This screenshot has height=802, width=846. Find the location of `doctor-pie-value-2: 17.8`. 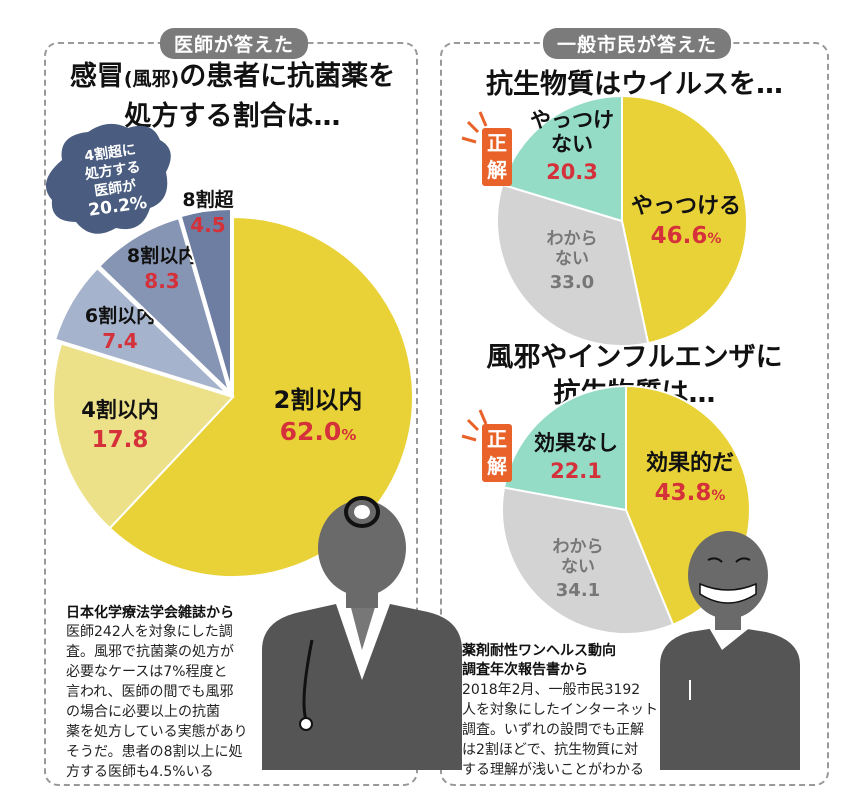

doctor-pie-value-2: 17.8 is located at coordinates (120, 440).